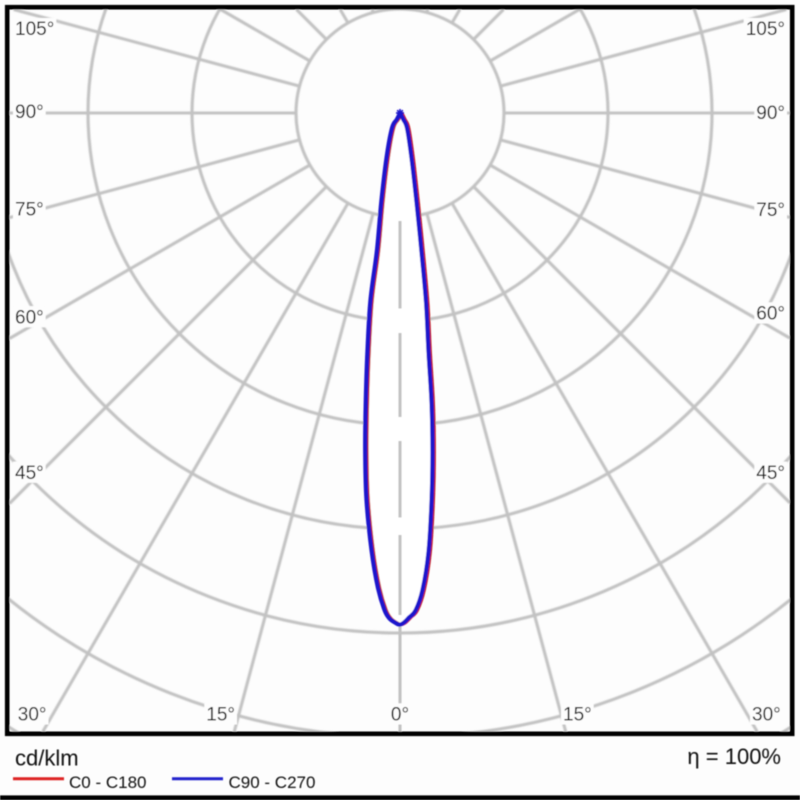  I want to click on svg-text: 0°, so click(400, 715).